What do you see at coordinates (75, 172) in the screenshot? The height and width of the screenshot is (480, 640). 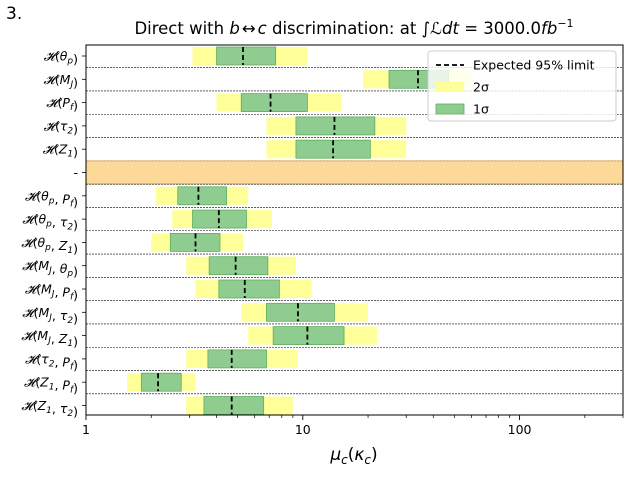 I see `y-tick-label: -` at bounding box center [75, 172].